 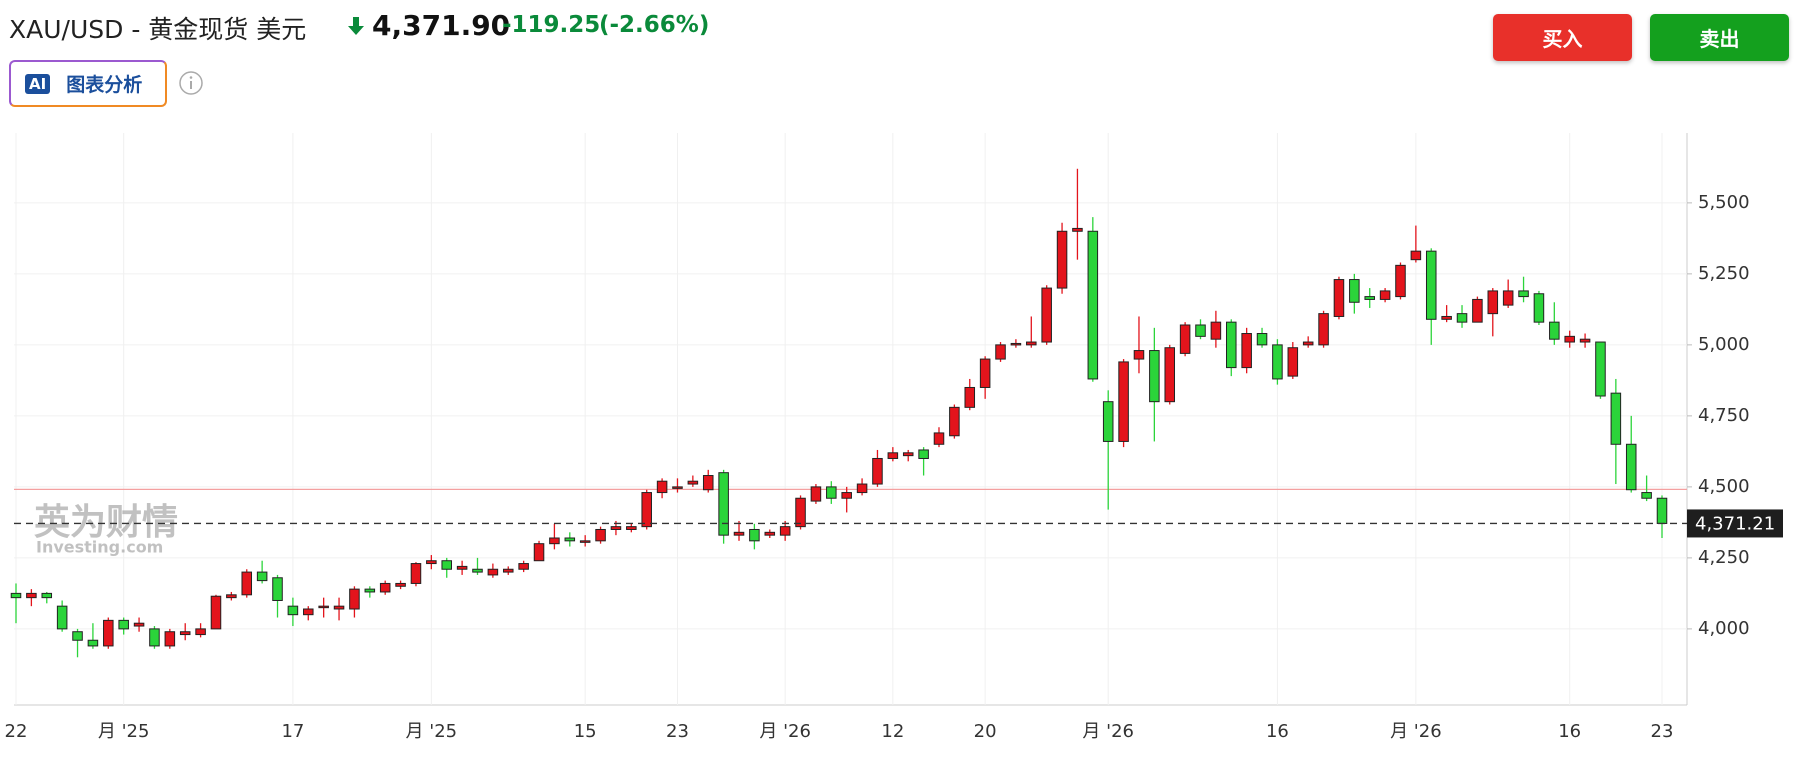 I want to click on y-tick-label: 4,750, so click(x=1724, y=415).